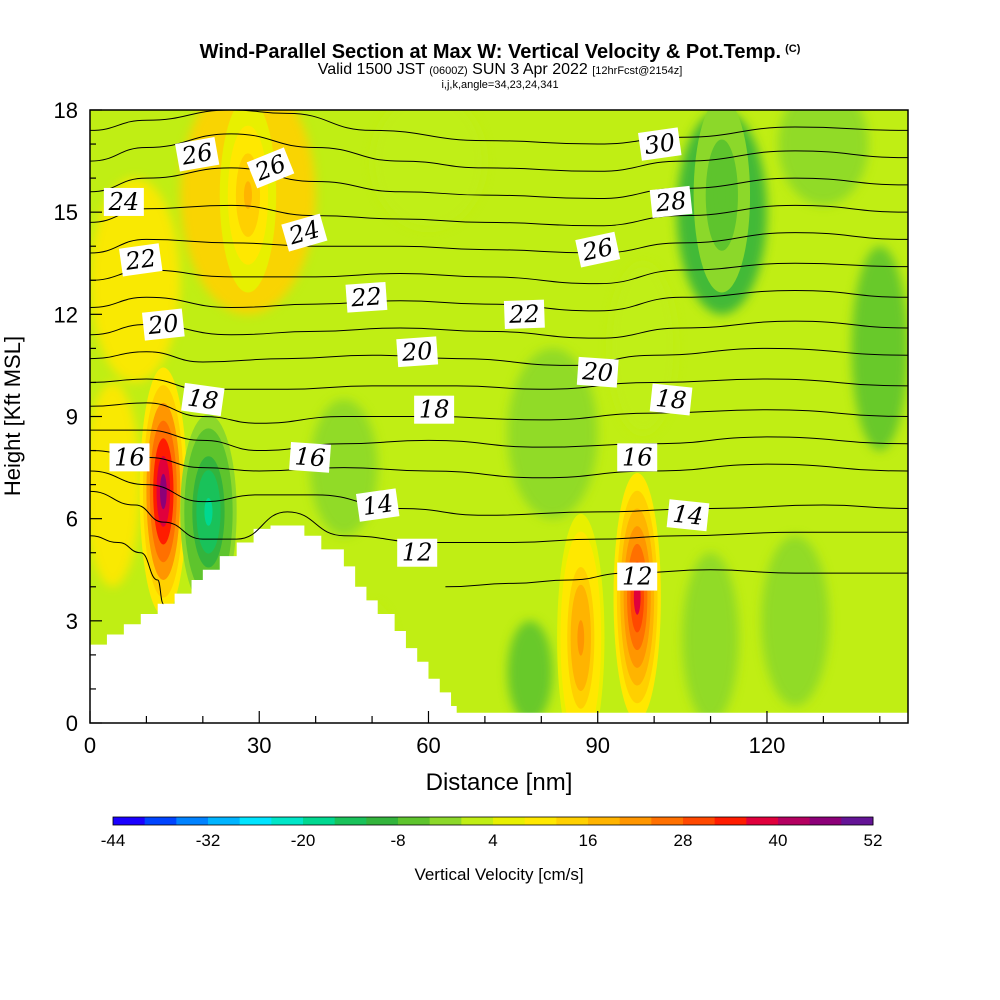  What do you see at coordinates (597, 745) in the screenshot?
I see `x-tick-label: 90` at bounding box center [597, 745].